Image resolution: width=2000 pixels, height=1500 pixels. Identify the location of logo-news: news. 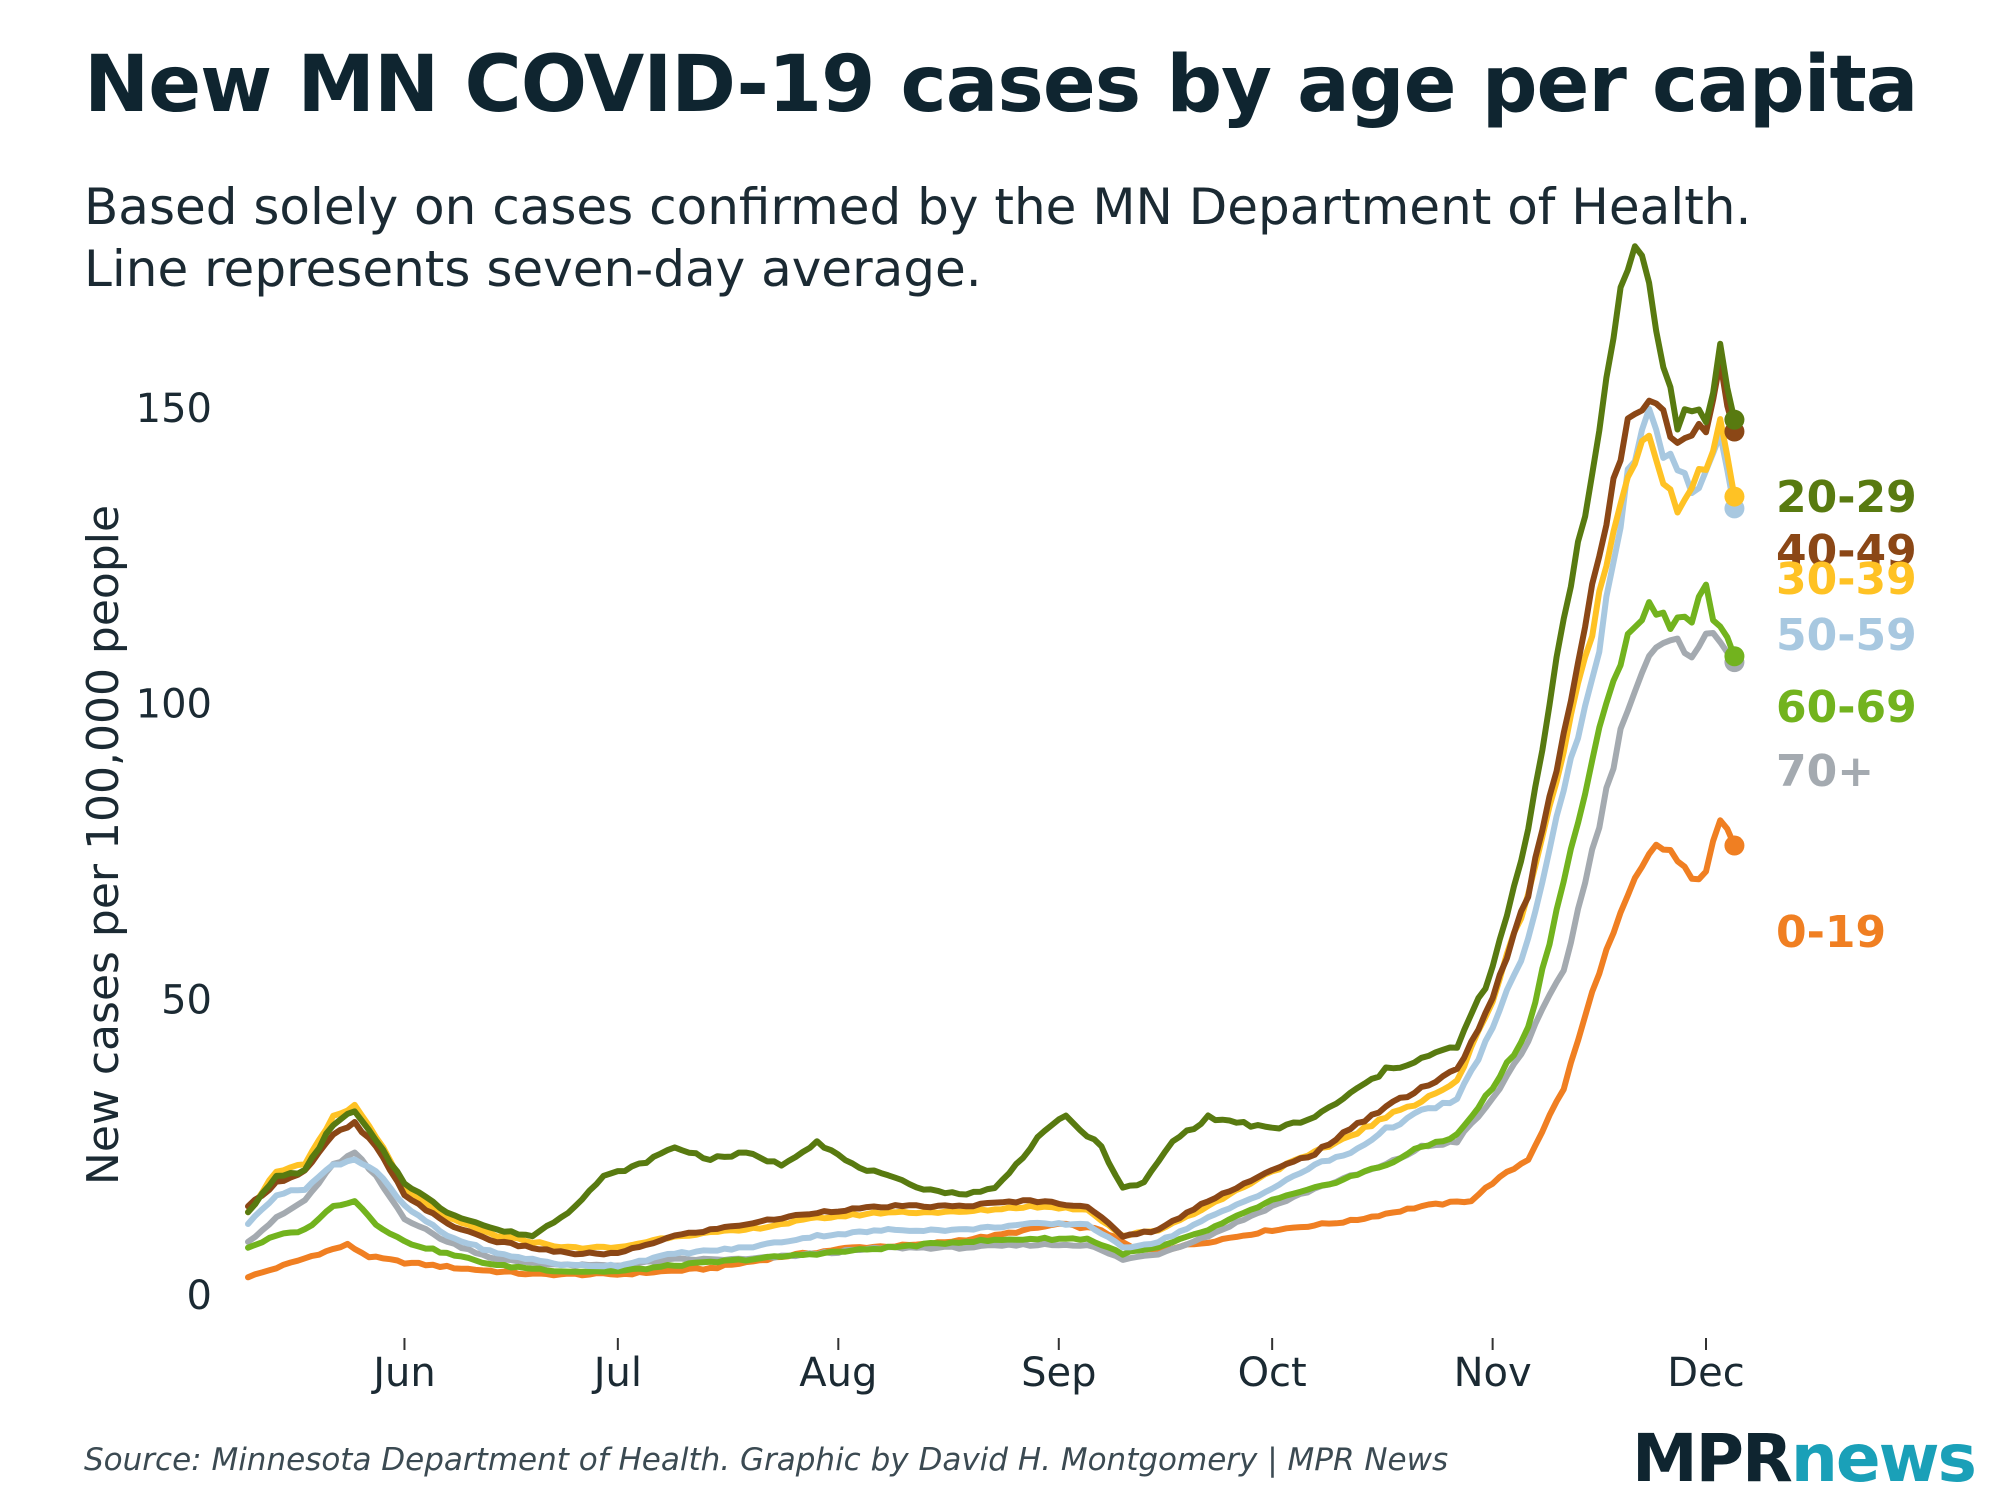
(1883, 1458).